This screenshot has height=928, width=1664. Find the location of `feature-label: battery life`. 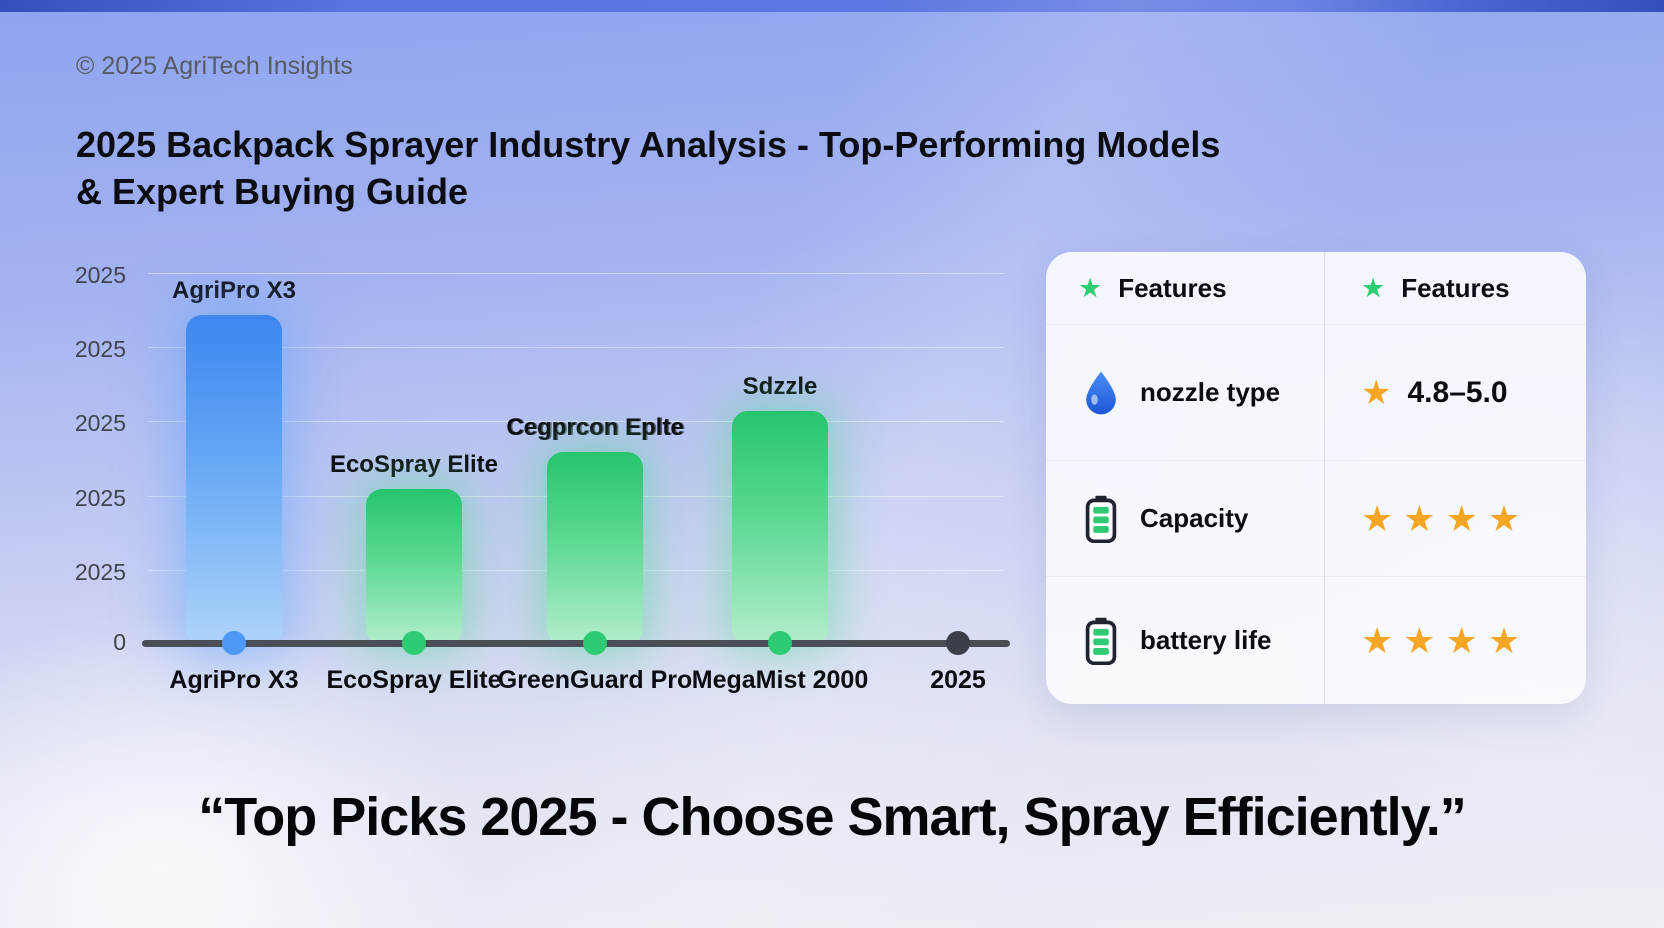

feature-label: battery life is located at coordinates (1206, 640).